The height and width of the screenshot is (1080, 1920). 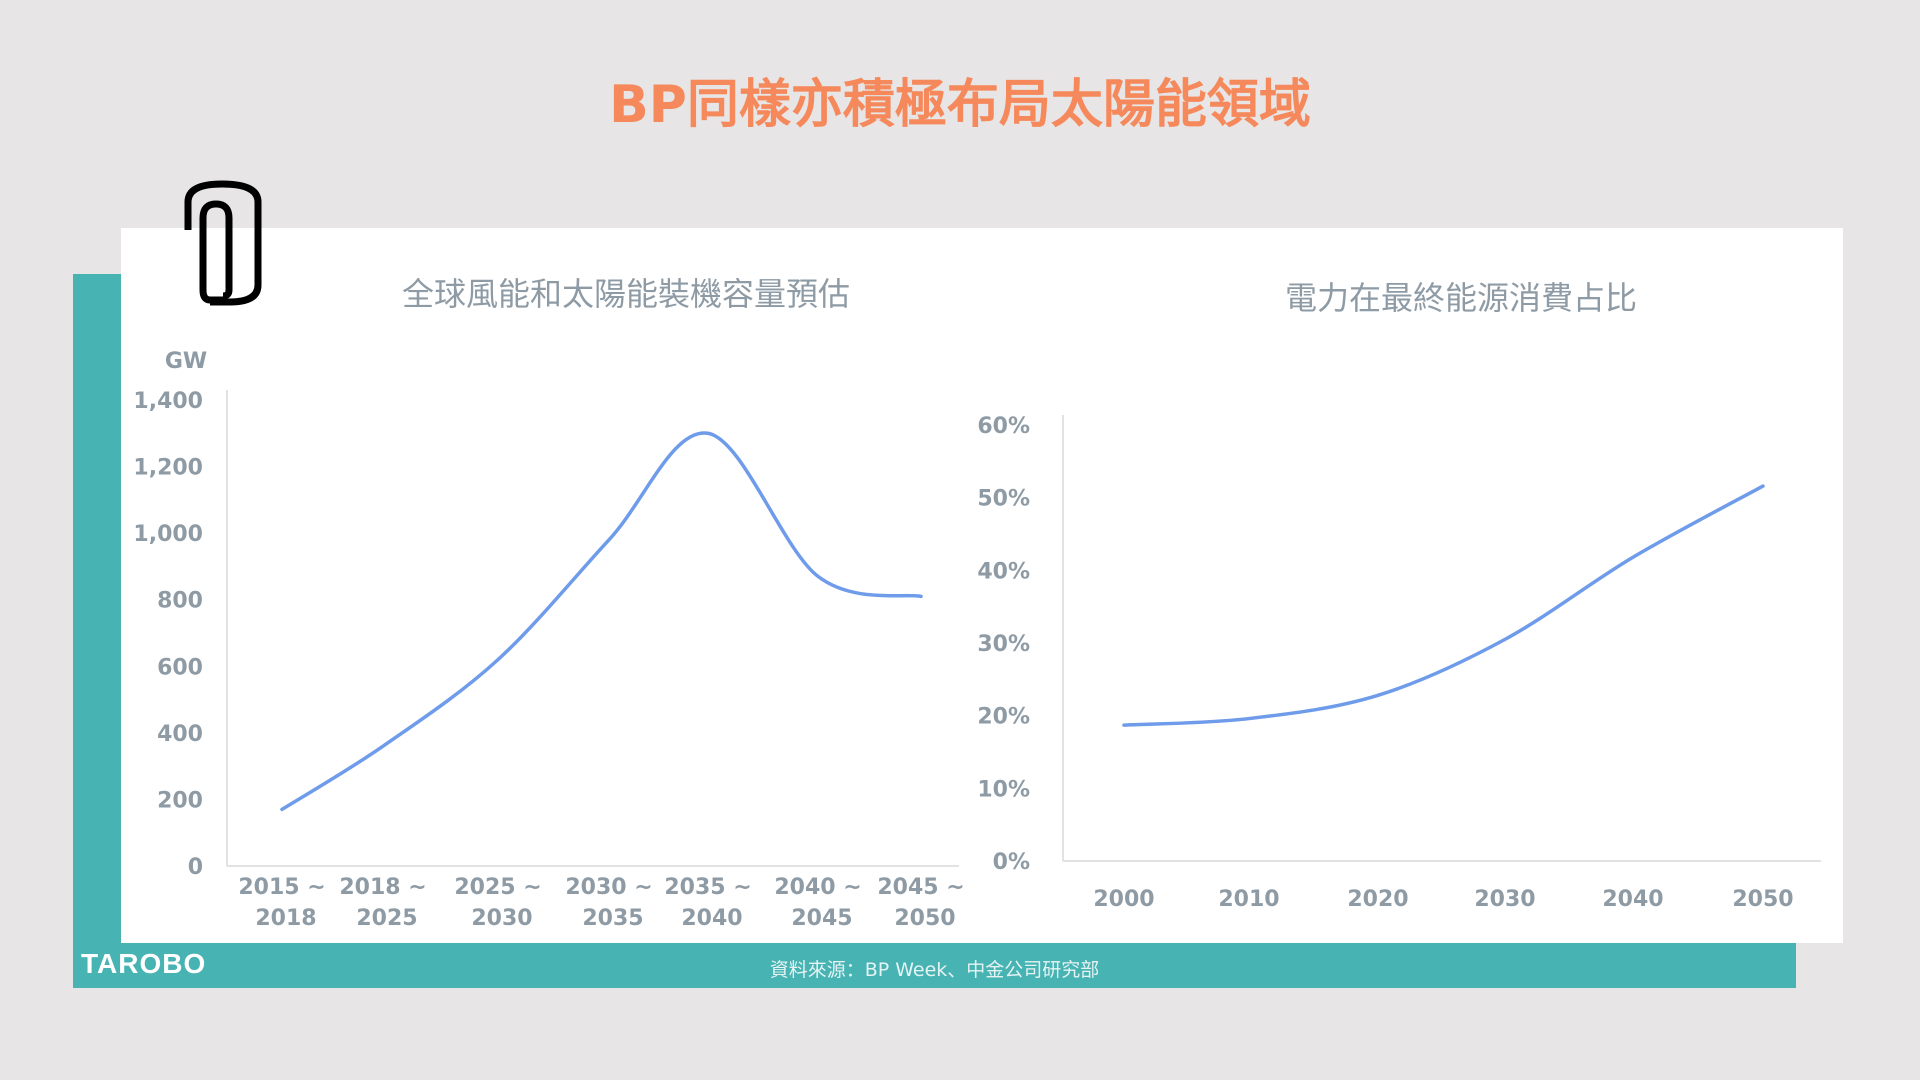 What do you see at coordinates (1248, 899) in the screenshot?
I see `x-tick-label: 2010` at bounding box center [1248, 899].